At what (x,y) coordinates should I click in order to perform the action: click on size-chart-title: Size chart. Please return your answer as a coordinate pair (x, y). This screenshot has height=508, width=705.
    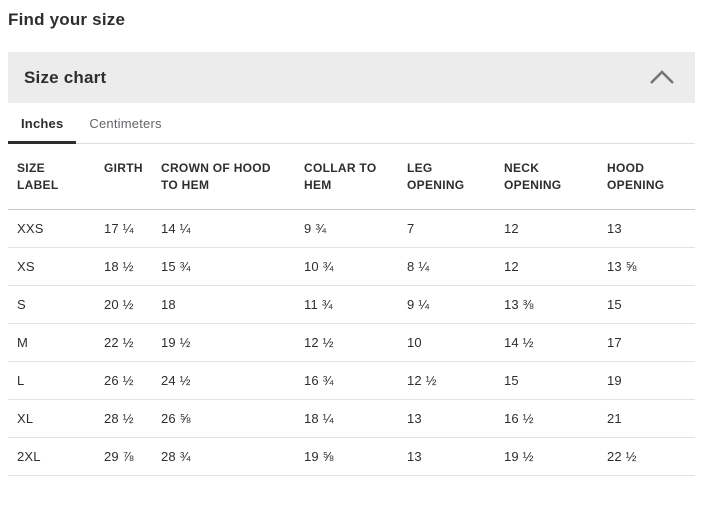
    Looking at the image, I should click on (65, 77).